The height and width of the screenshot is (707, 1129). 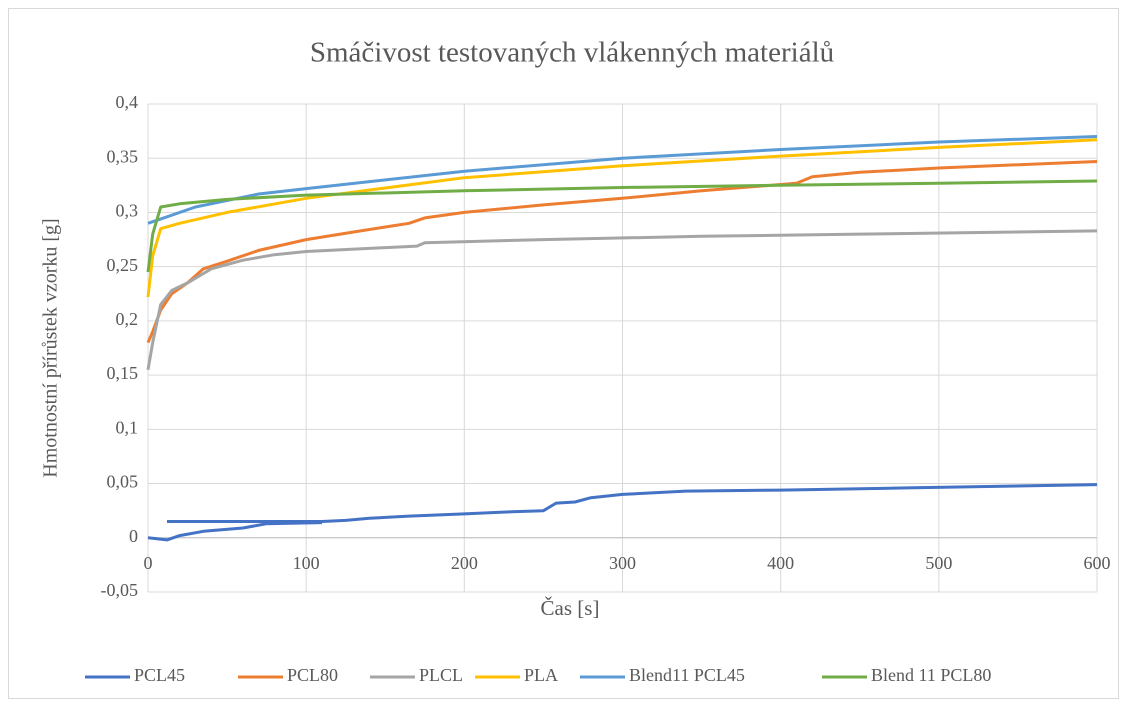 I want to click on x-tick-label: 500, so click(x=938, y=563).